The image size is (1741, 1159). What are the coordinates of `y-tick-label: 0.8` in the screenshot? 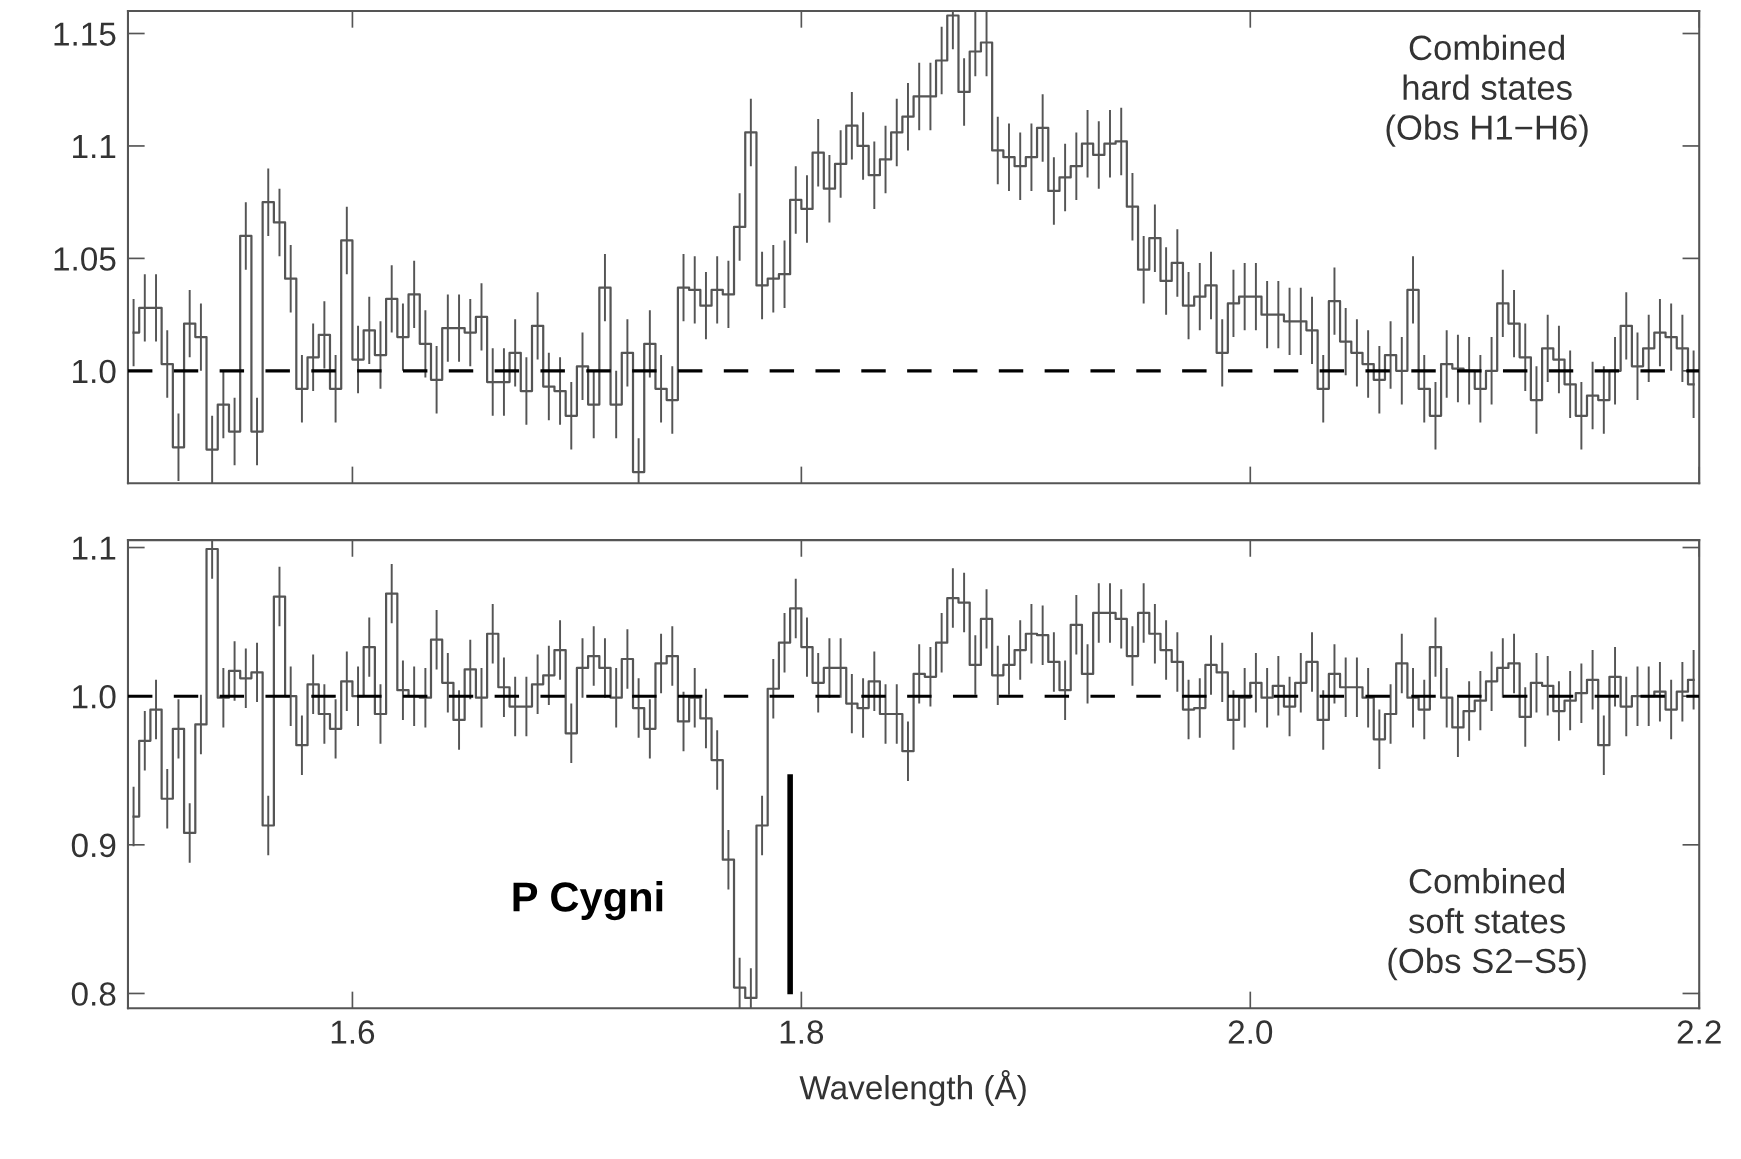 It's located at (93, 994).